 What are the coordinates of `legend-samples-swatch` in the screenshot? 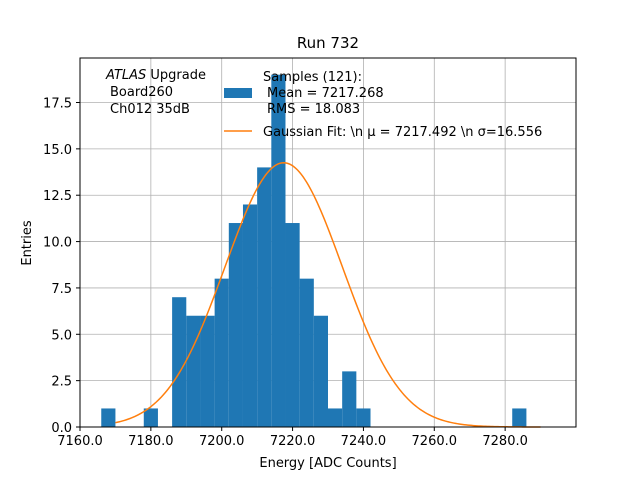 It's located at (238, 93).